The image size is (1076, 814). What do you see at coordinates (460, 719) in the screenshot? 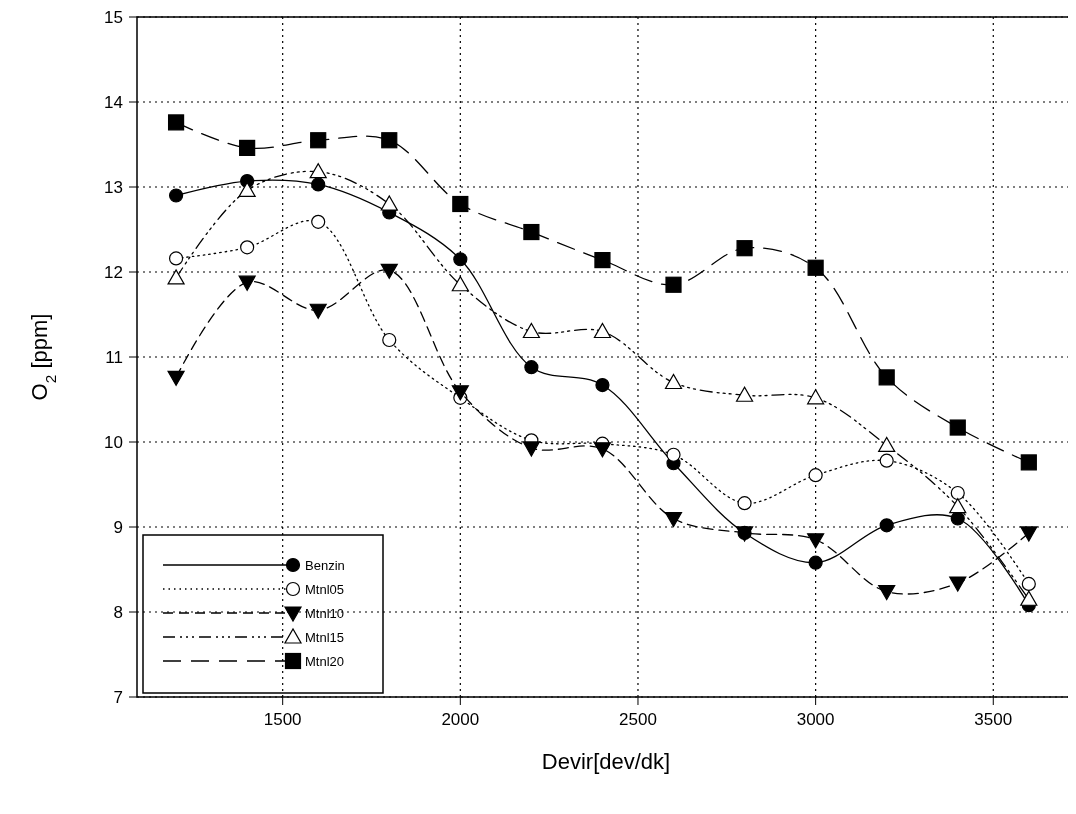
I see `x-tick-label: 2000` at bounding box center [460, 719].